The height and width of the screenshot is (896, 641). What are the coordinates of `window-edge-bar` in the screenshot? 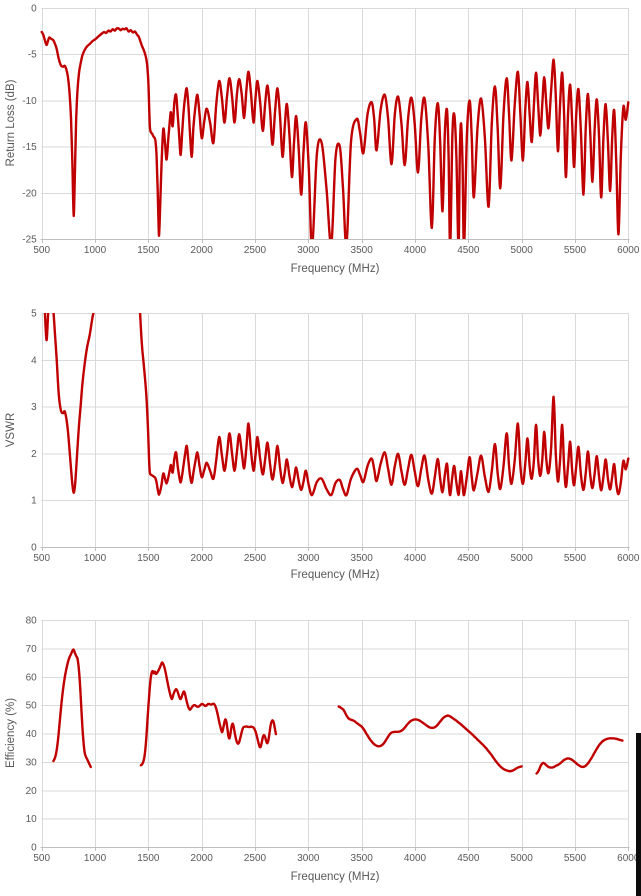 It's located at (638, 814).